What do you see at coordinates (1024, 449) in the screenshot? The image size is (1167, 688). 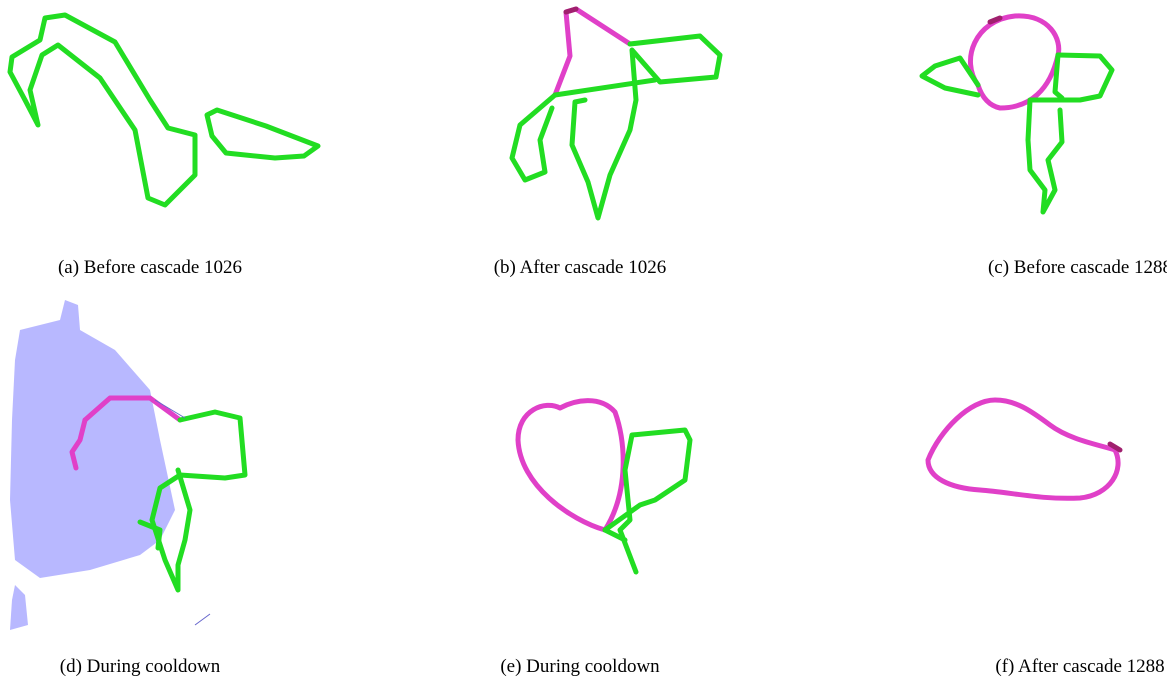 I see `panel-f` at bounding box center [1024, 449].